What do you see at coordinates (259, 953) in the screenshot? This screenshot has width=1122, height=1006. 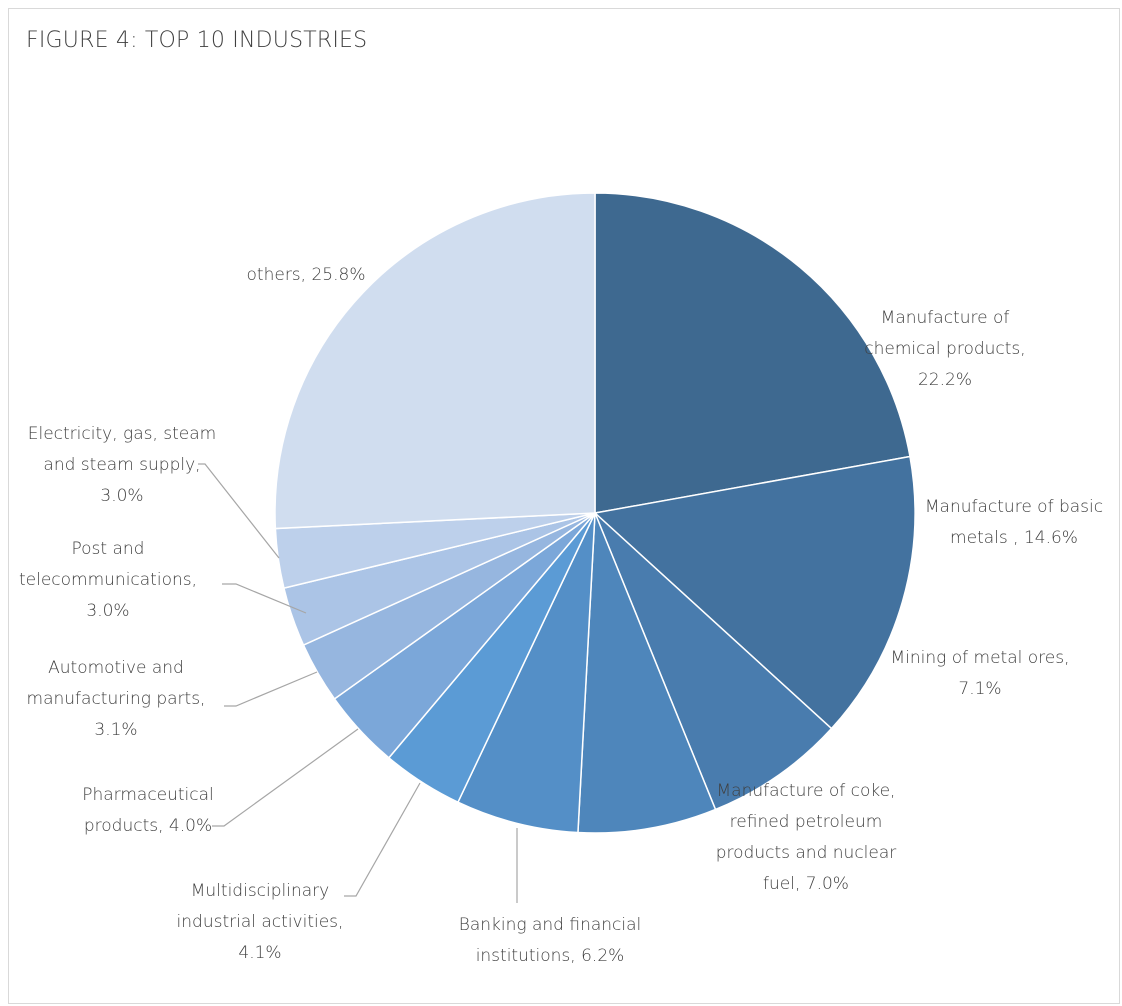 I see `slice-label-line: 4.1%` at bounding box center [259, 953].